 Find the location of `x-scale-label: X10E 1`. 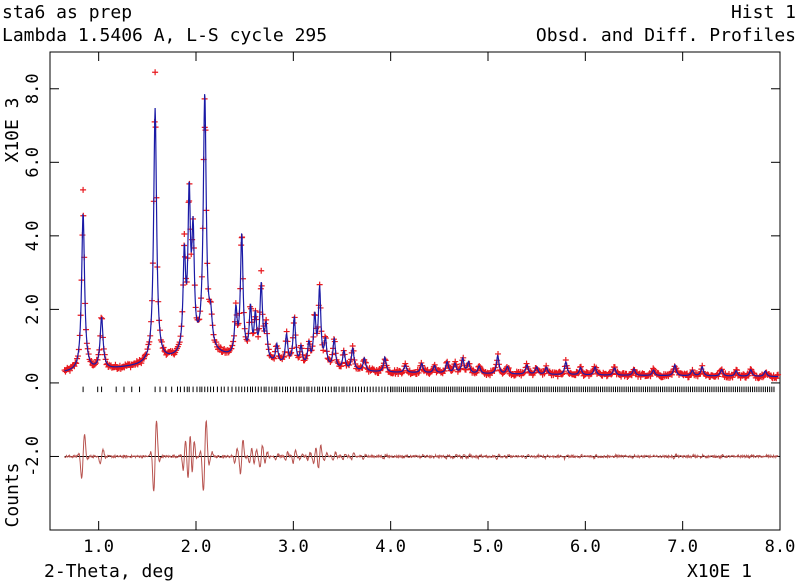

x-scale-label: X10E 1 is located at coordinates (719, 571).